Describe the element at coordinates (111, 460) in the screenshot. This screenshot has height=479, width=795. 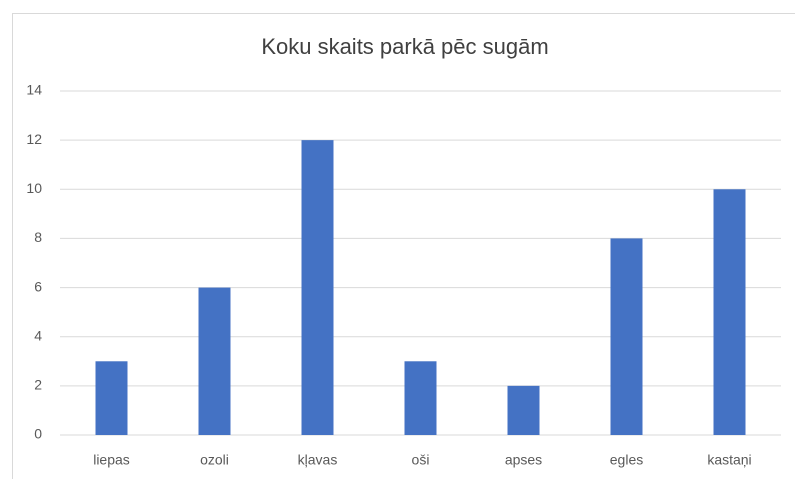
I see `x-tick-label: liepas` at that location.